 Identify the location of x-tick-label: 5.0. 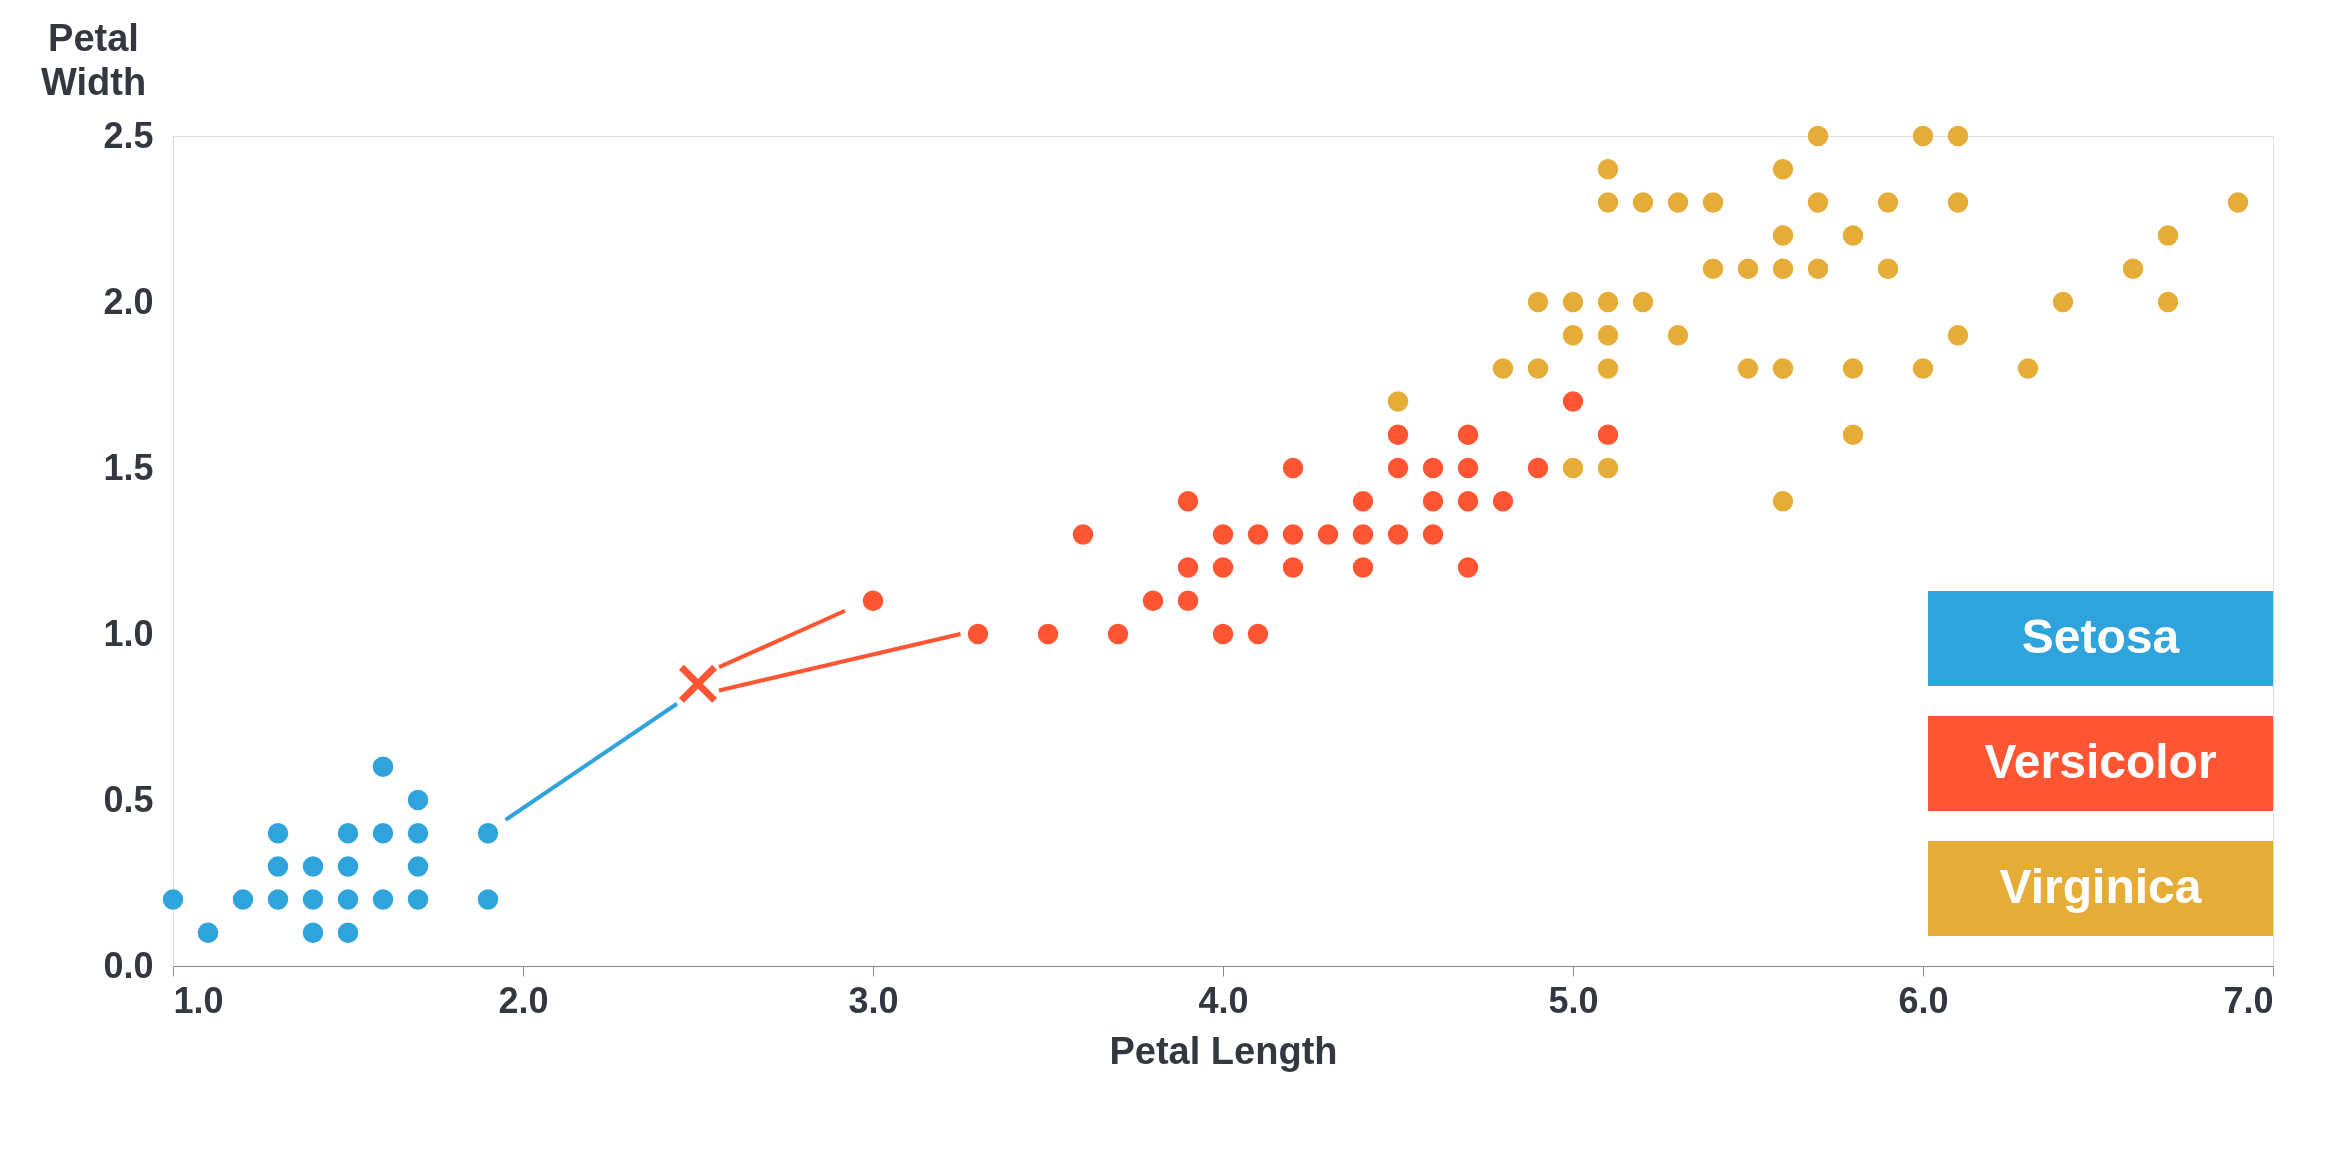
(1573, 1000).